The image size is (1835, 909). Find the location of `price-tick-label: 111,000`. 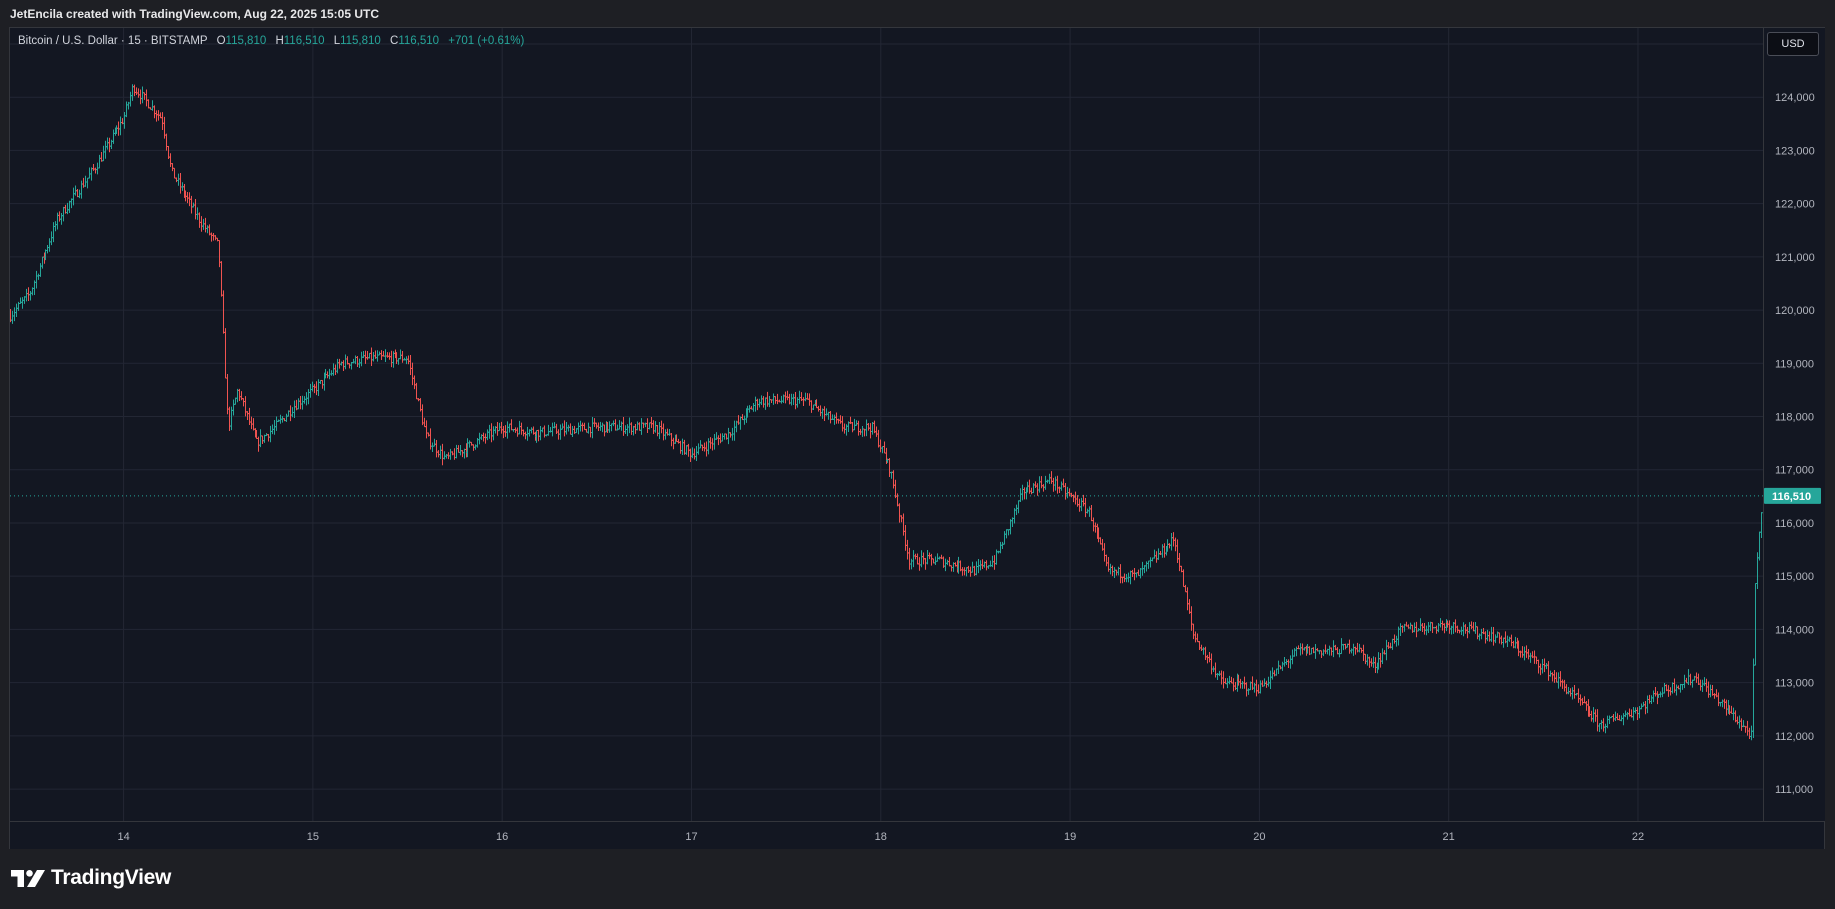

price-tick-label: 111,000 is located at coordinates (1794, 790).